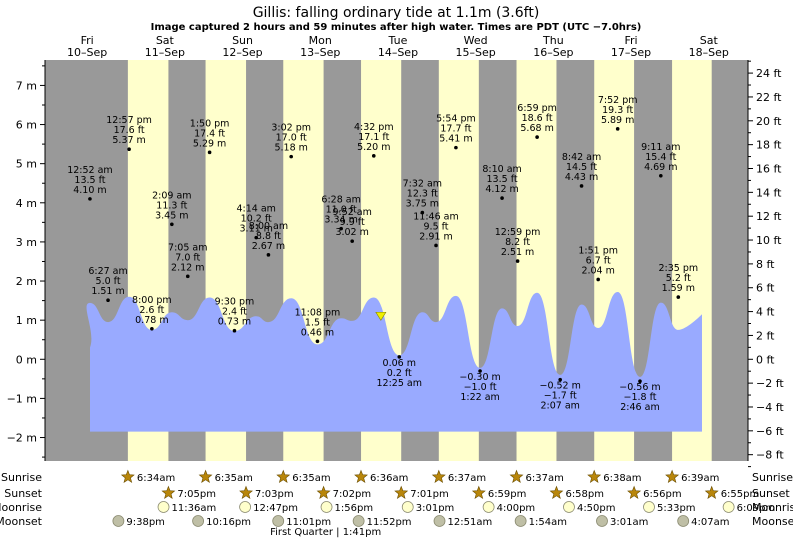 The image size is (793, 539). I want to click on tide-label-m: 3.45 m, so click(171, 215).